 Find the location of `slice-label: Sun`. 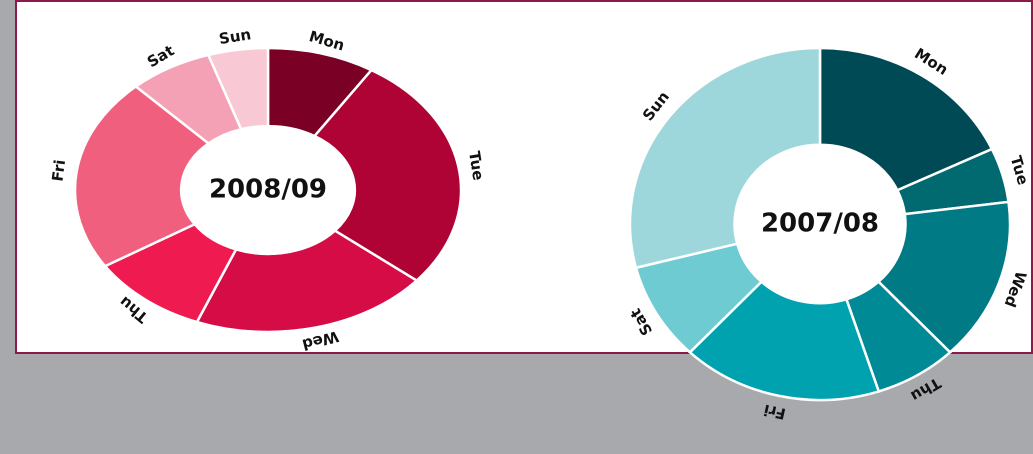

slice-label: Sun is located at coordinates (235, 36).